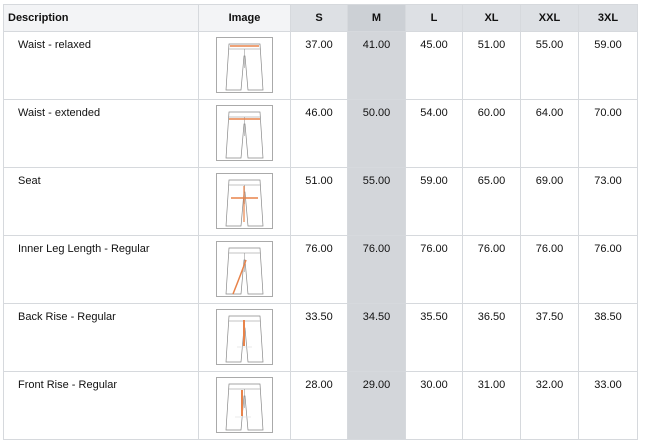 The height and width of the screenshot is (441, 662). What do you see at coordinates (491, 133) in the screenshot?
I see `value-xl: 60.00` at bounding box center [491, 133].